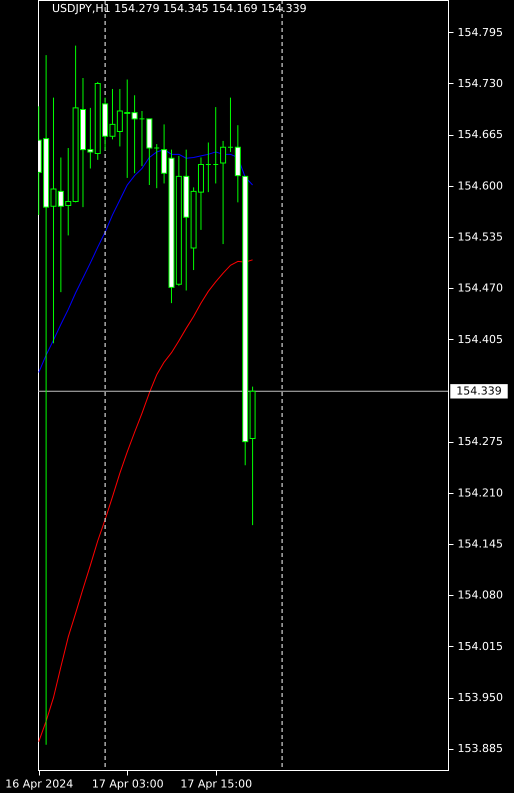 This screenshot has width=514, height=793. Describe the element at coordinates (480, 288) in the screenshot. I see `y-tick-label: 154.470` at that location.